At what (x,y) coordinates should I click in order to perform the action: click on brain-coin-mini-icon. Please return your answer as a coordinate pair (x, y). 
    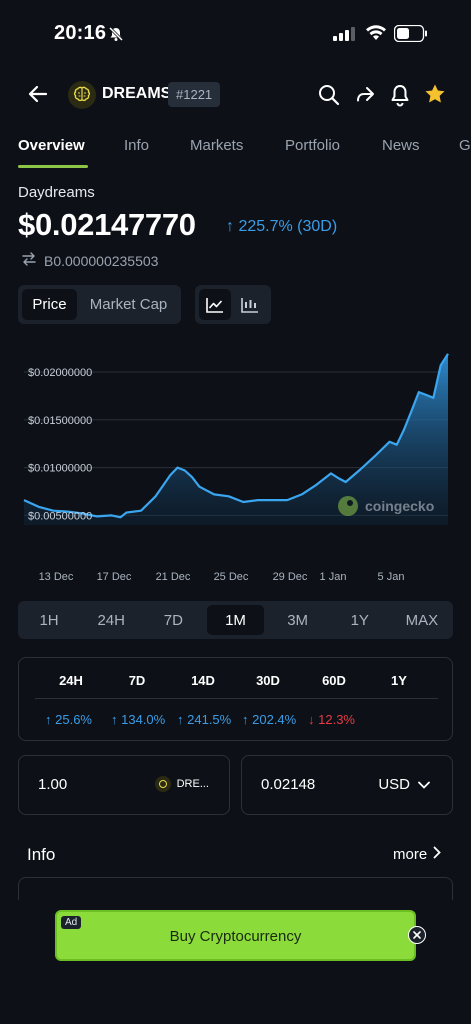
    Looking at the image, I should click on (162, 784).